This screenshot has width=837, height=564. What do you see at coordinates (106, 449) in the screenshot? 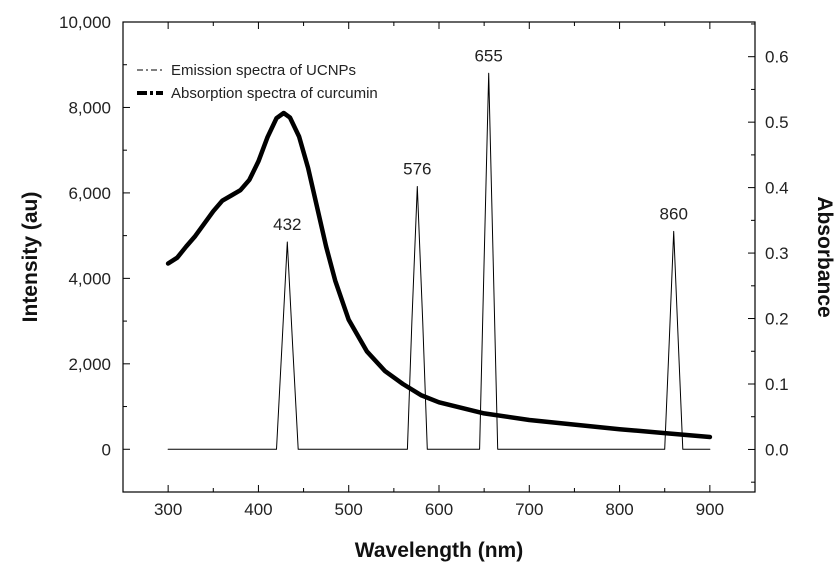
I see `y-tick-label: 0` at bounding box center [106, 449].